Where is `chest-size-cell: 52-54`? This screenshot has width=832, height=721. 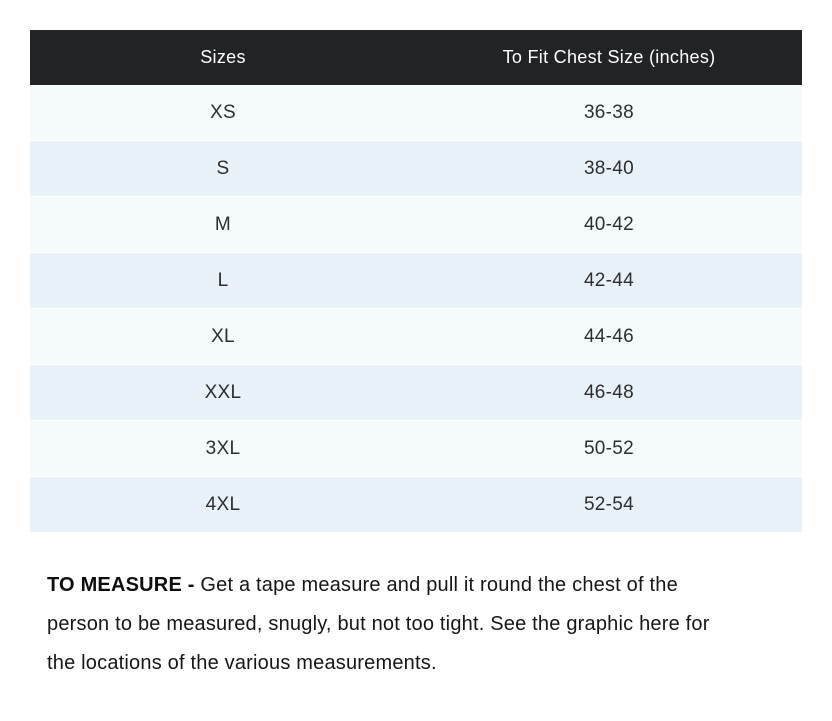
chest-size-cell: 52-54 is located at coordinates (609, 504).